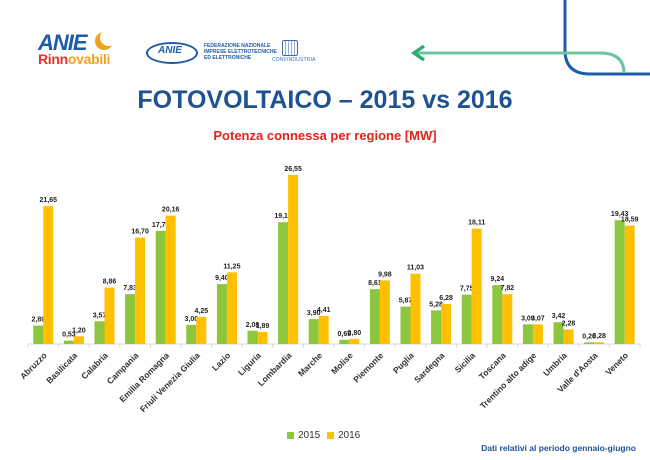  What do you see at coordinates (314, 313) in the screenshot?
I see `data-label-2015: 3,90` at bounding box center [314, 313].